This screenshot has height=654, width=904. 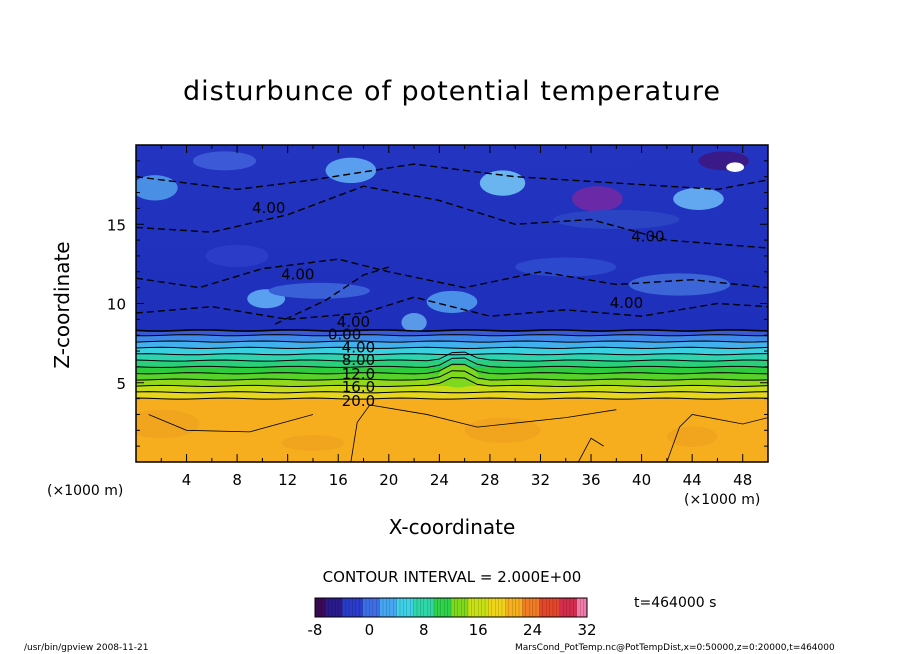 I want to click on x-tick-label: 20, so click(x=388, y=480).